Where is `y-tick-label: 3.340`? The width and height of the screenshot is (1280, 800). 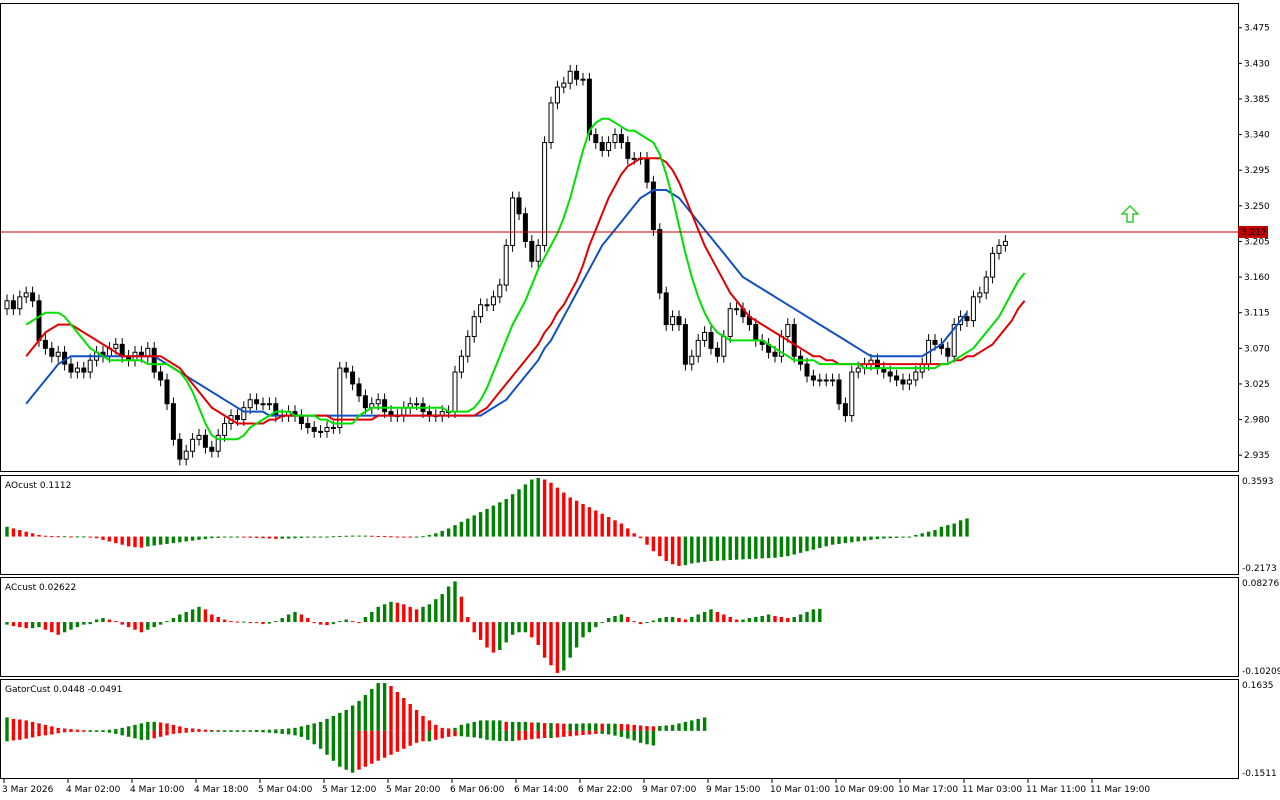 y-tick-label: 3.340 is located at coordinates (1257, 136).